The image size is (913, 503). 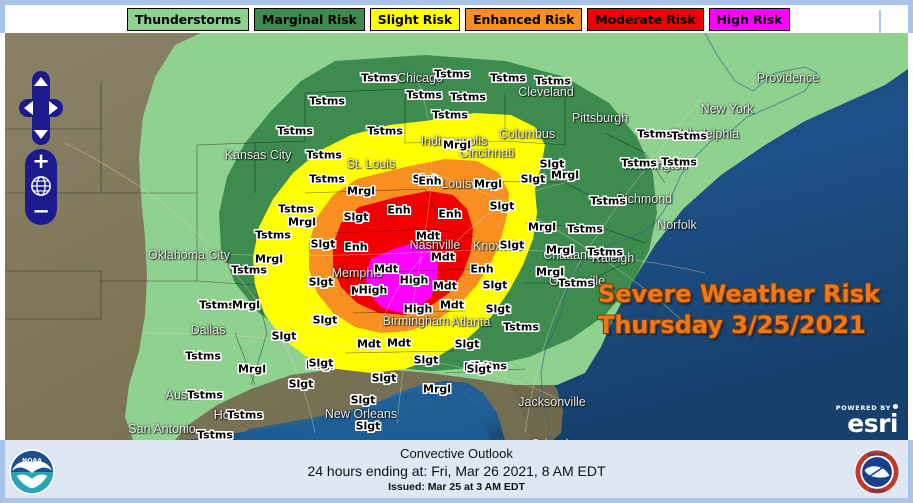 What do you see at coordinates (456, 487) in the screenshot?
I see `footer-issued-time: Issued: Mar 25 at 3 AM EDT` at bounding box center [456, 487].